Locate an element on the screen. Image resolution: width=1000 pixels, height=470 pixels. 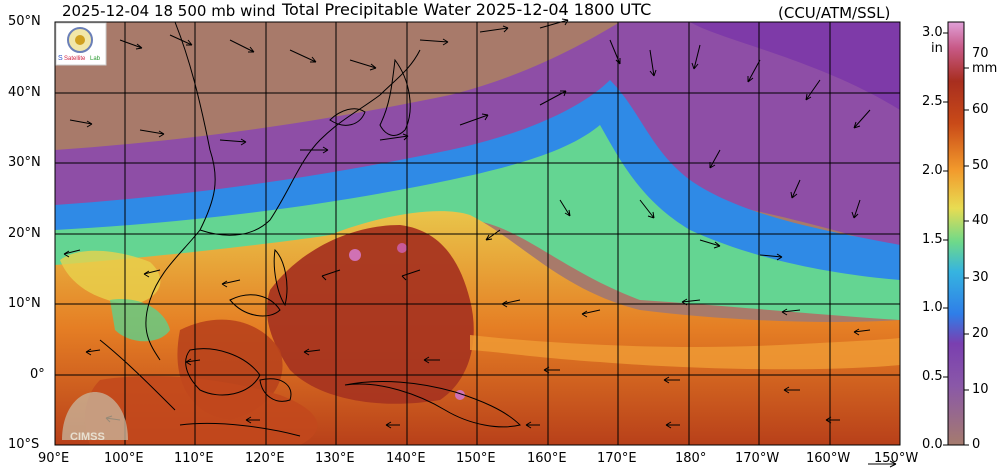
cimss-logo: CIMSS is located at coordinates (95, 417).